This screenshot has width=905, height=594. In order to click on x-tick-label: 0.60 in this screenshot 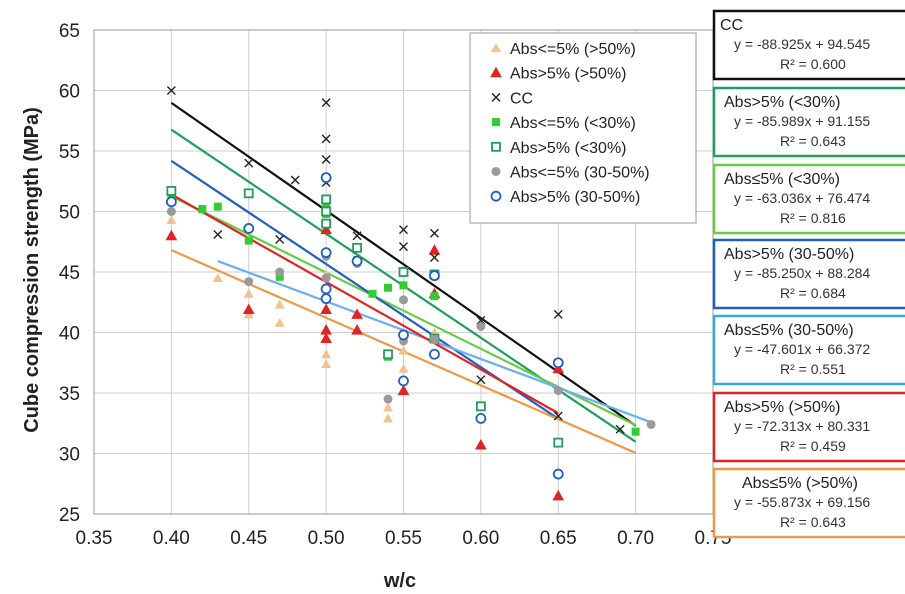, I will do `click(480, 538)`.